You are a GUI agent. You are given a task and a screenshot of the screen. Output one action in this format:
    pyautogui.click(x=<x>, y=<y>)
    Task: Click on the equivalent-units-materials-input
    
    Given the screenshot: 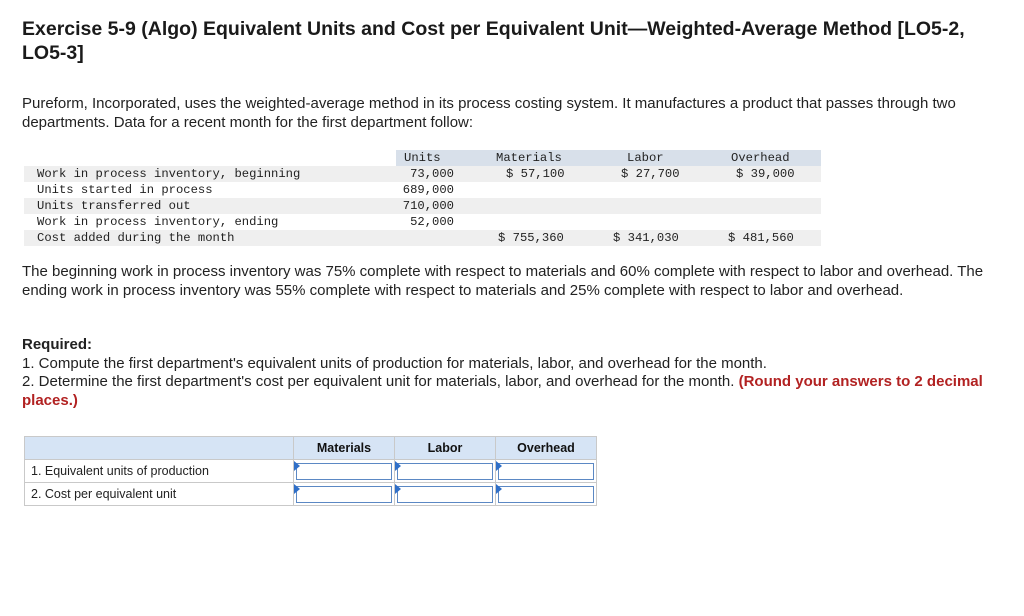 What is the action you would take?
    pyautogui.click(x=344, y=471)
    